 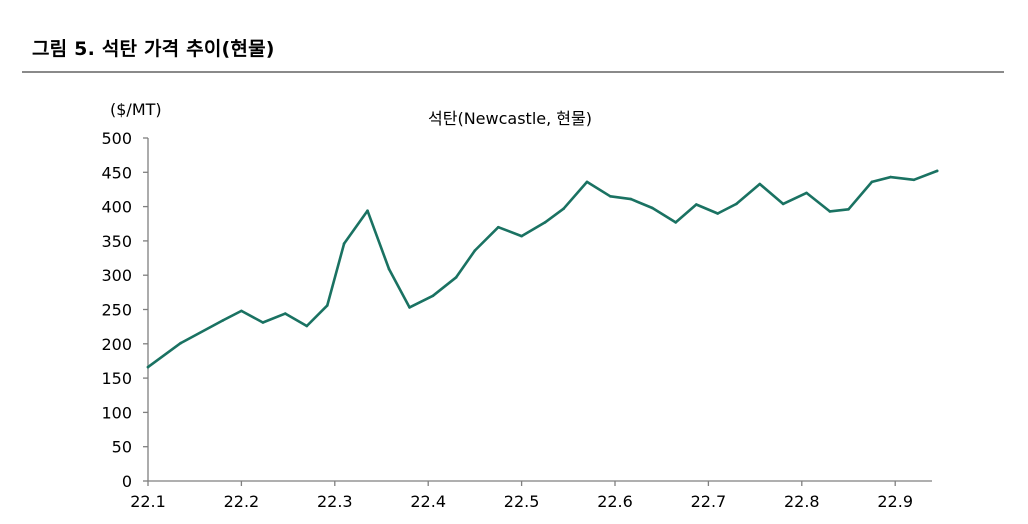 What do you see at coordinates (116, 344) in the screenshot?
I see `y-tick-label: 200` at bounding box center [116, 344].